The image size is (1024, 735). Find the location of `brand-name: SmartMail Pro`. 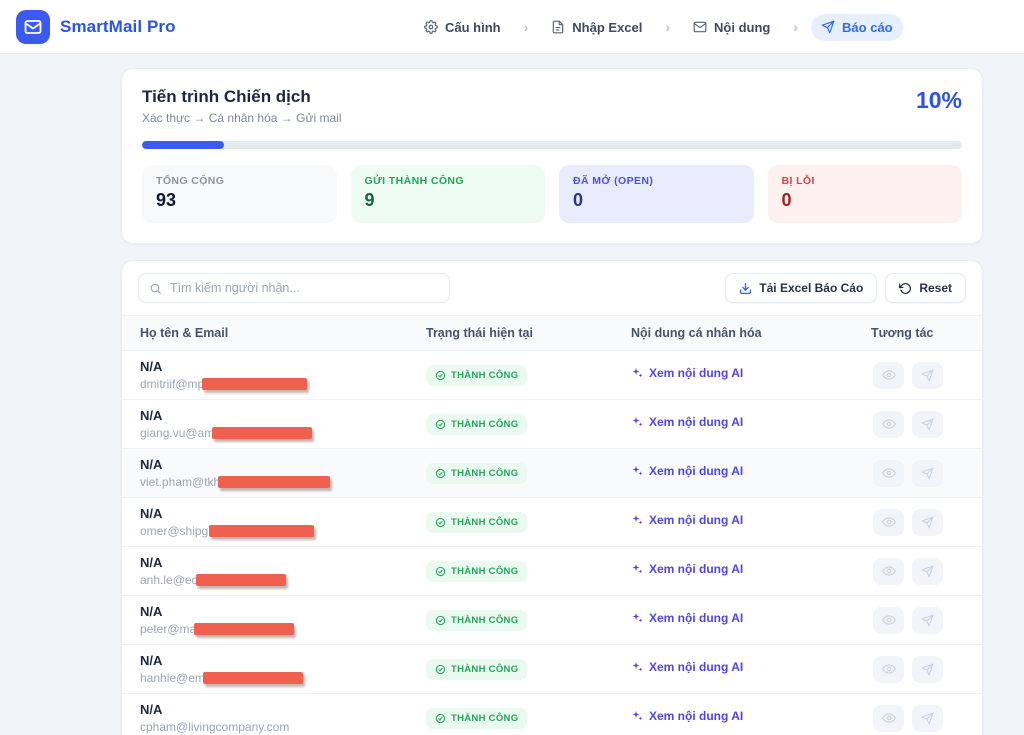

brand-name: SmartMail Pro is located at coordinates (118, 26).